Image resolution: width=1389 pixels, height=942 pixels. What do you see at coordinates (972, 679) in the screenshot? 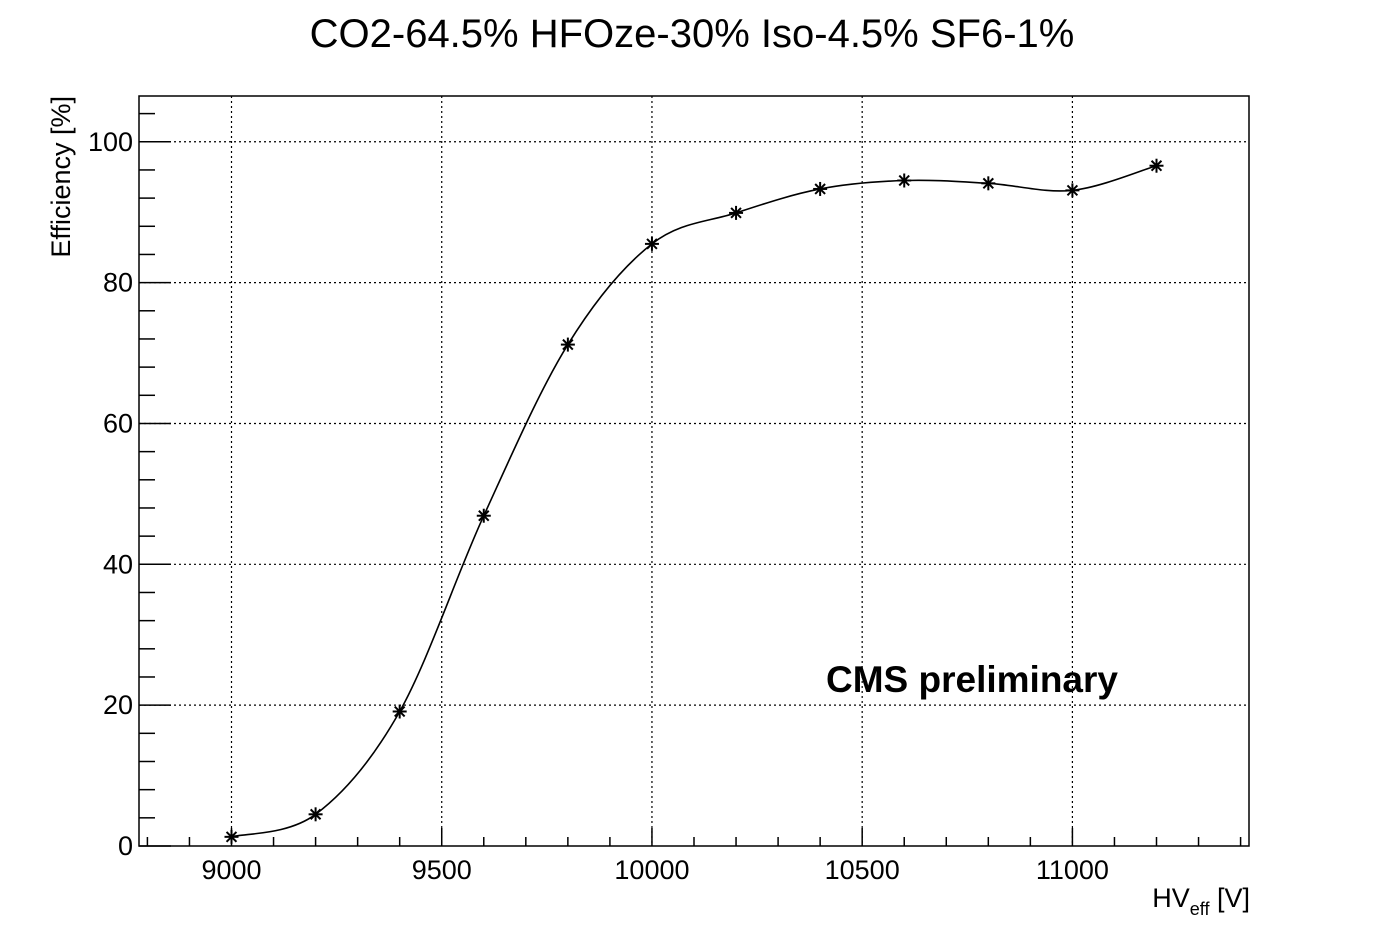
I see `cms-preliminary-label: CMS preliminary` at bounding box center [972, 679].